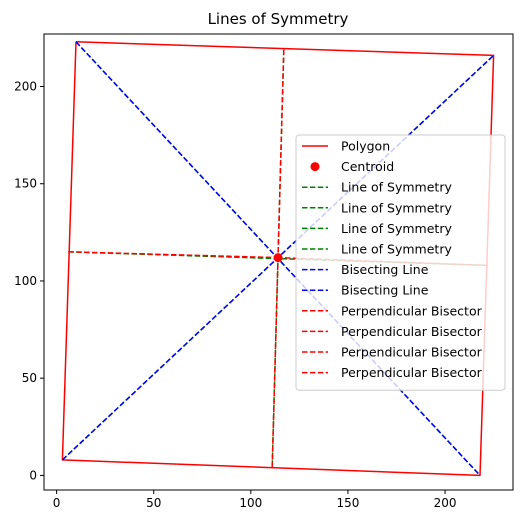 This screenshot has height=528, width=521. I want to click on chart-title: Lines of Symmetry, so click(278, 19).